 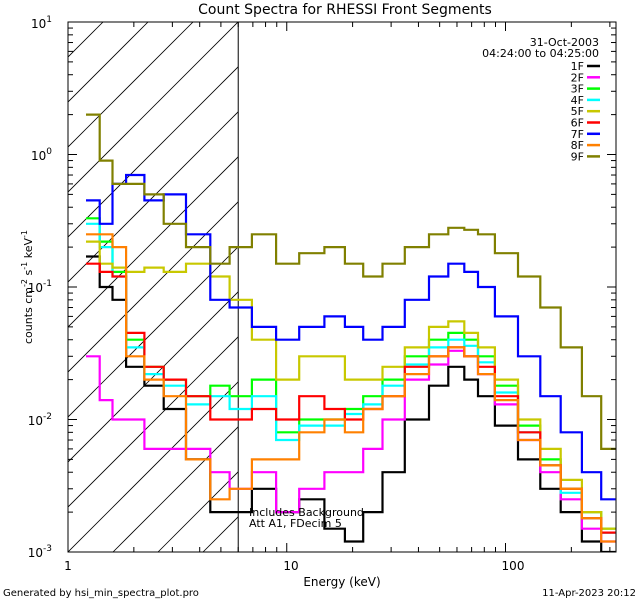 What do you see at coordinates (40, 552) in the screenshot?
I see `y-tick-label-1e-3: 10⁻³` at bounding box center [40, 552].